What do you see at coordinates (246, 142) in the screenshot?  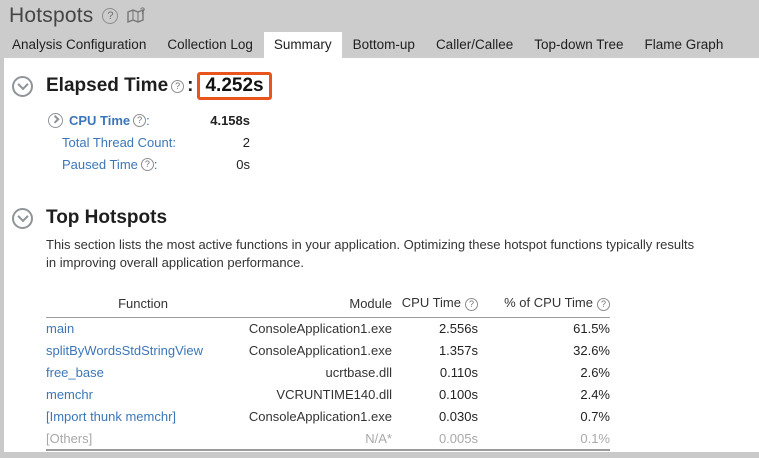 I see `total-thread-count-value: 2` at bounding box center [246, 142].